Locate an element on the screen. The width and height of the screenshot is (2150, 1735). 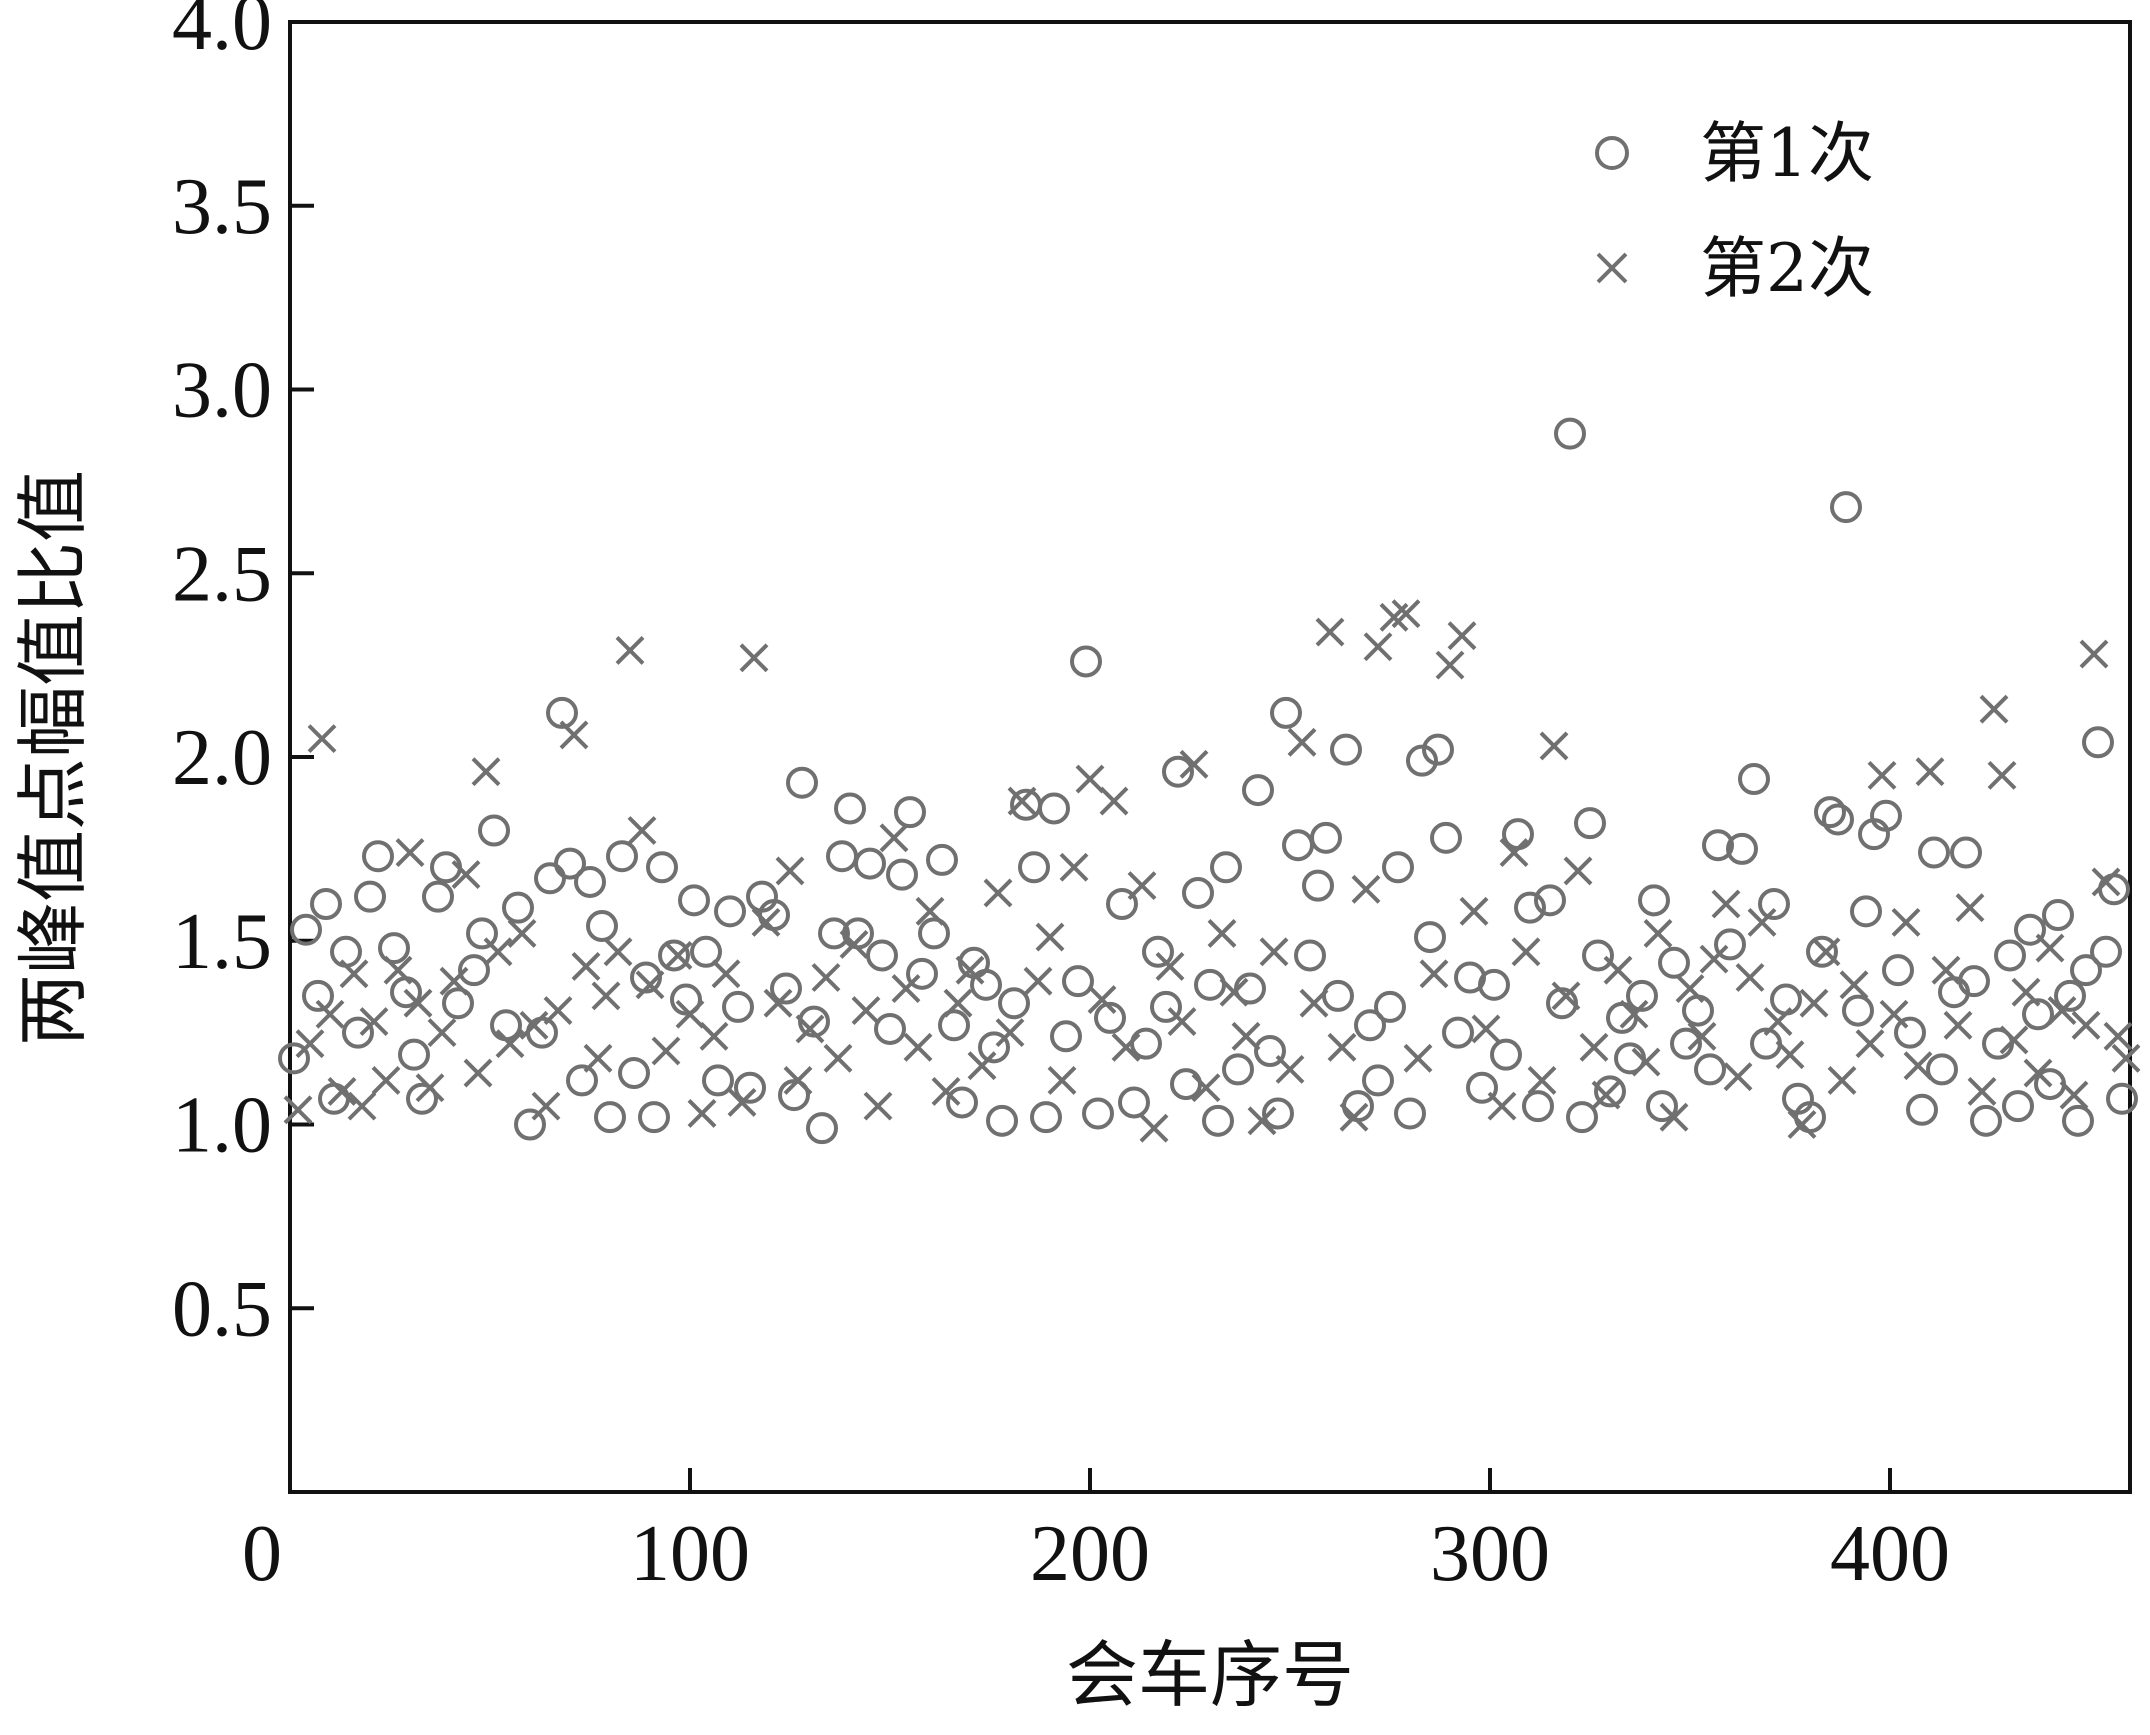
x-tick-label: 100 is located at coordinates (690, 1554).